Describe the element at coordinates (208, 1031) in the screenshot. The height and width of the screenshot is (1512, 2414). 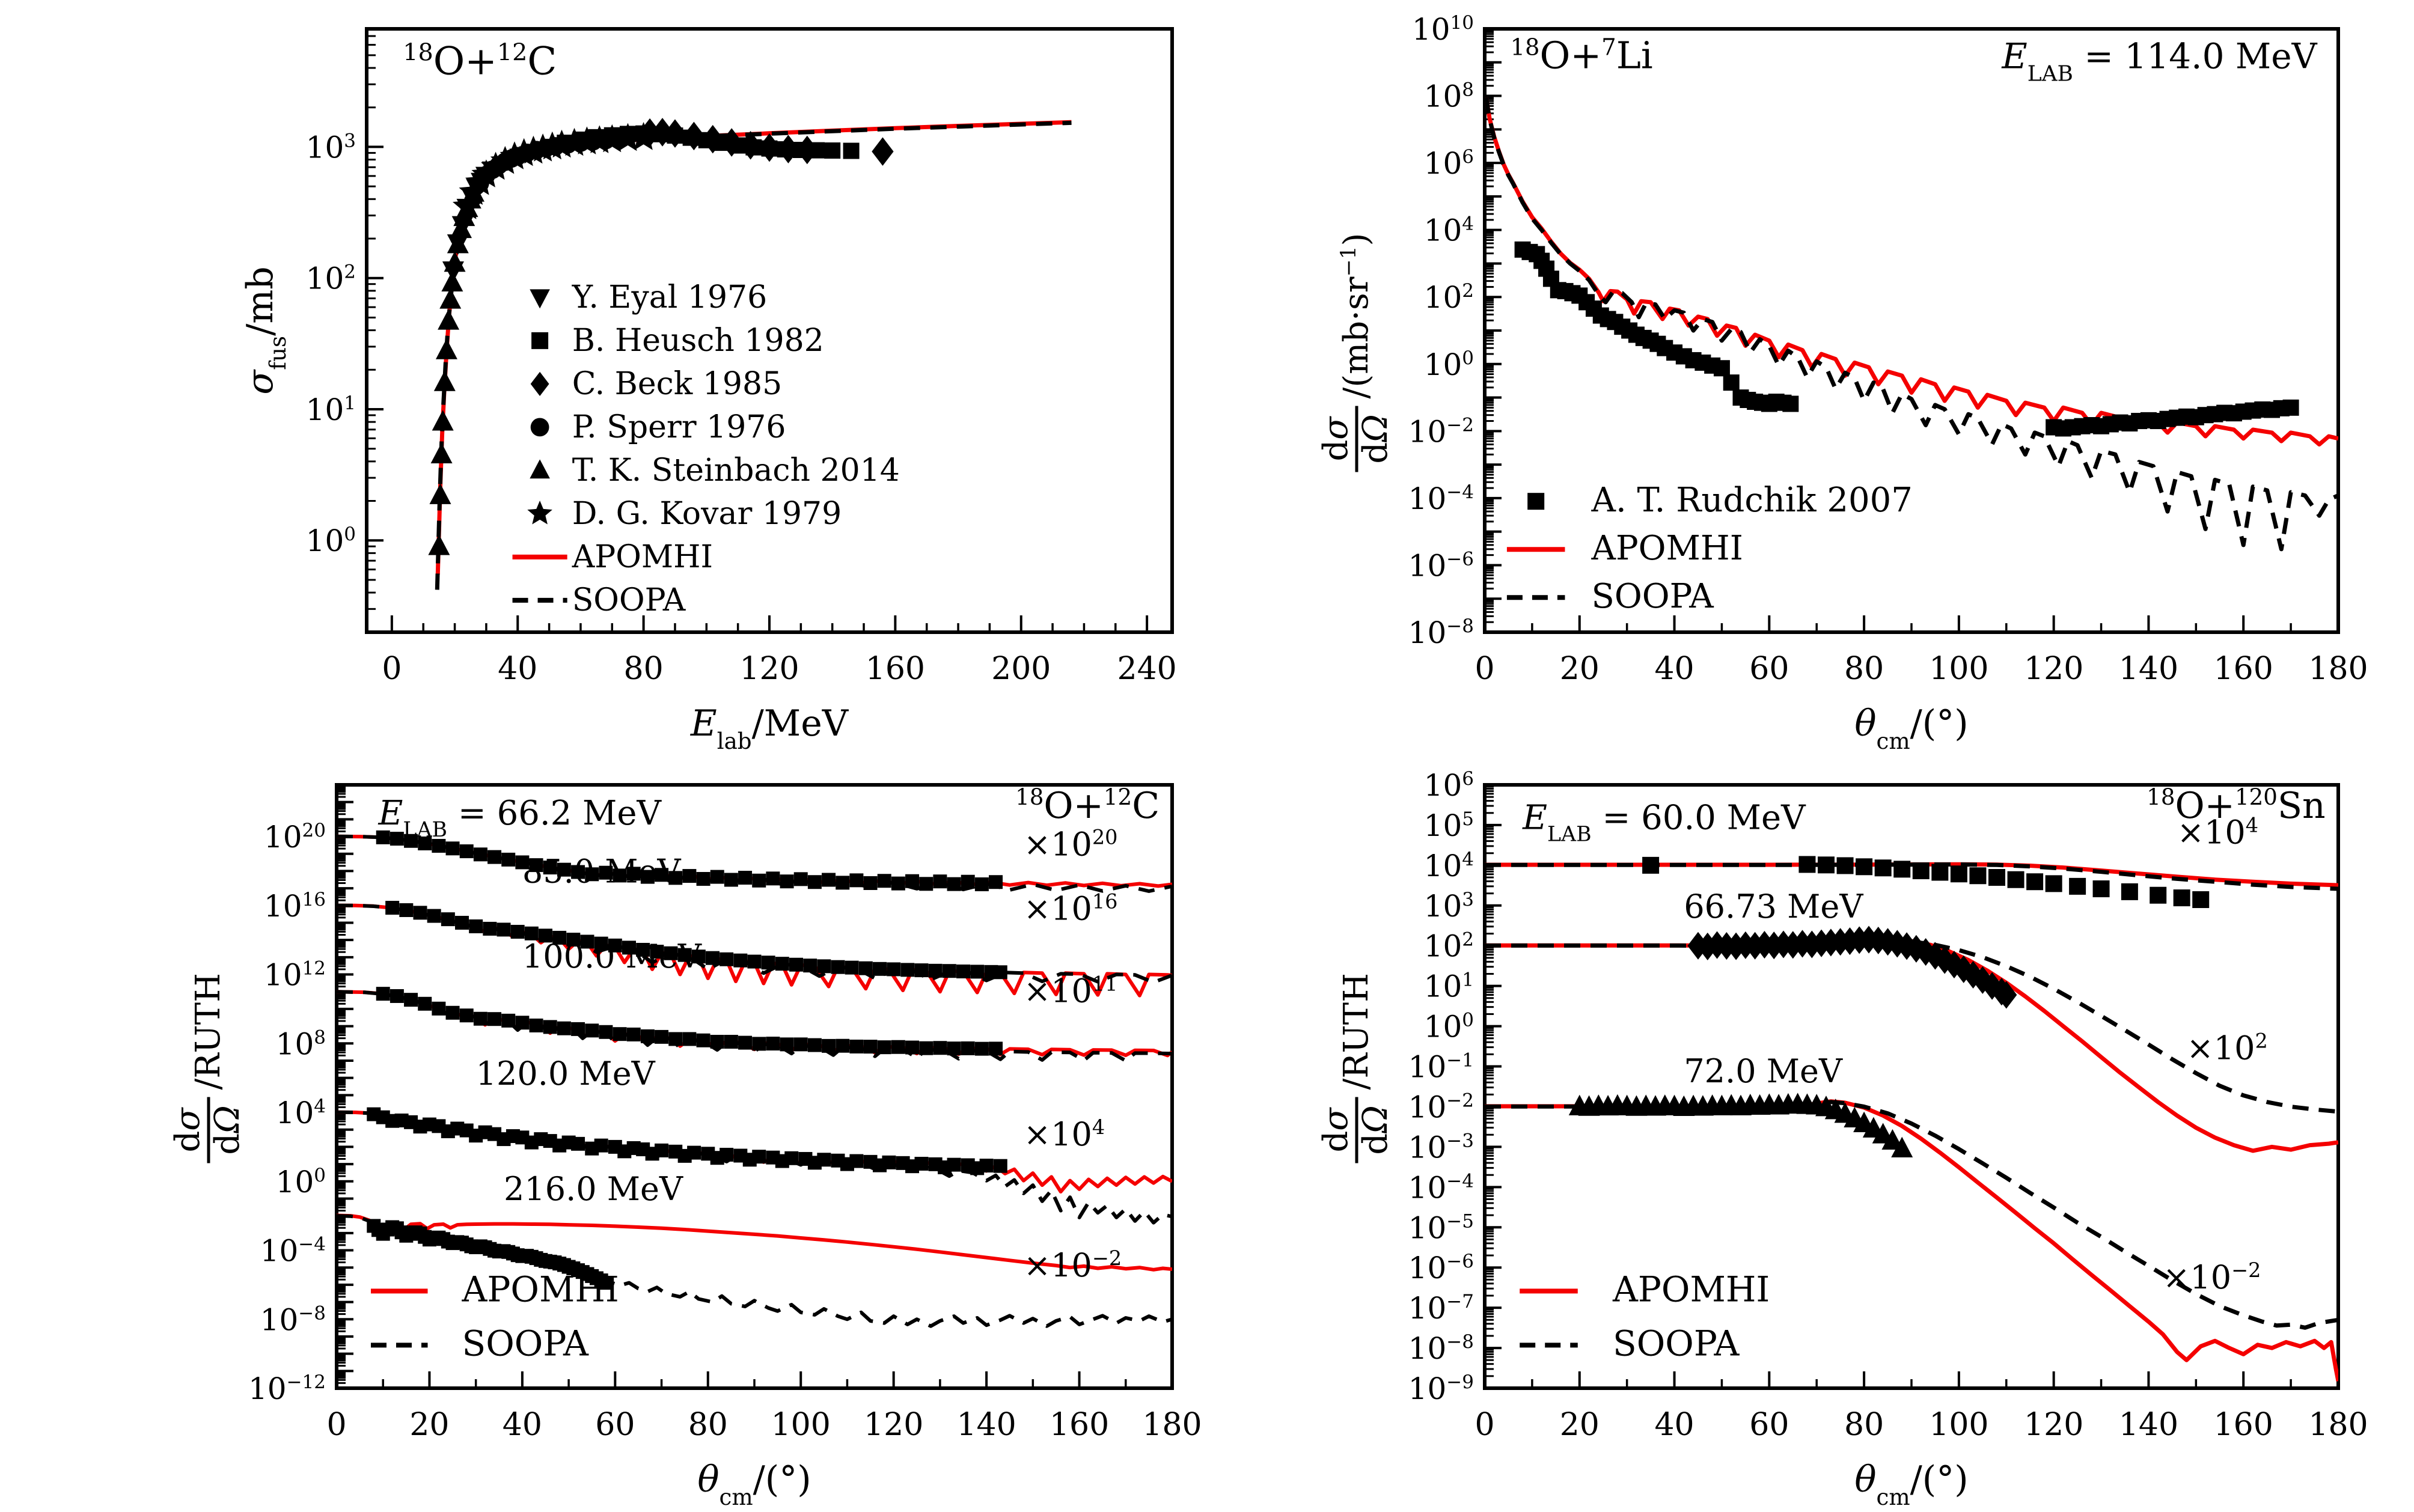
I see `fraction-rest: /RUTH` at that location.